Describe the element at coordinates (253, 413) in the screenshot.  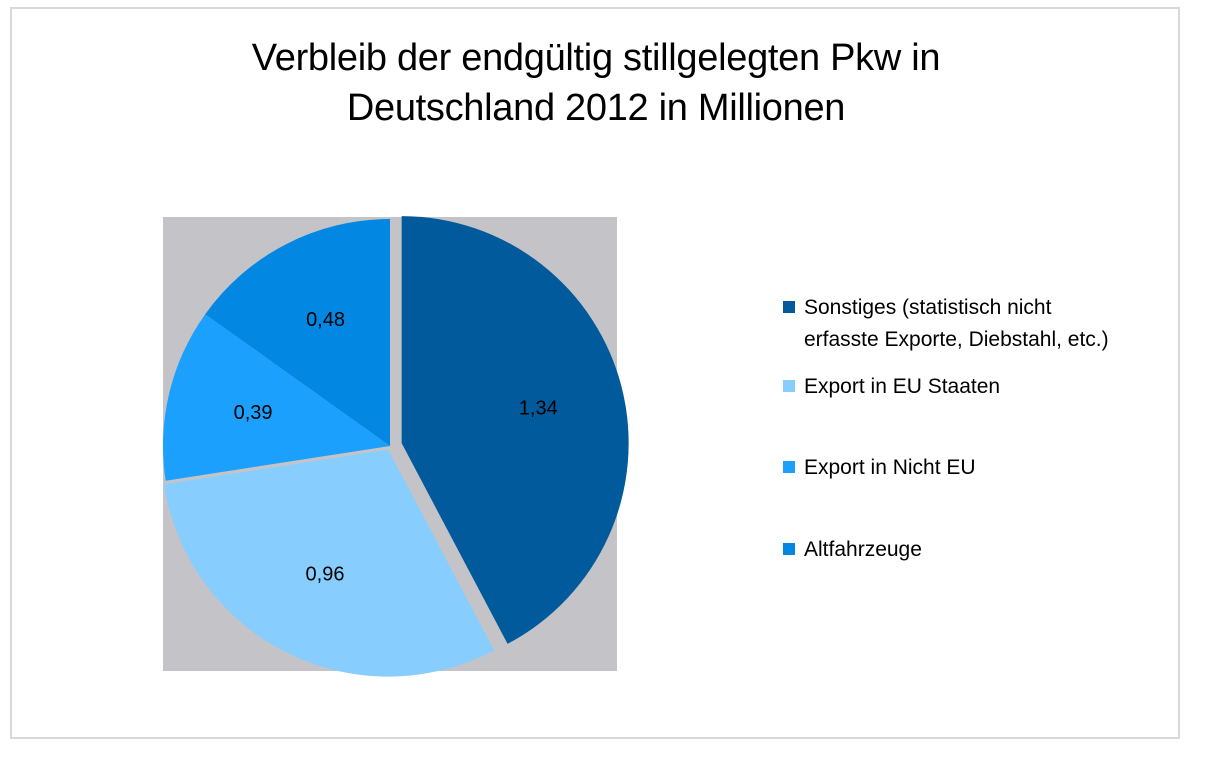
I see `pie-data-label-3: 0,39` at that location.